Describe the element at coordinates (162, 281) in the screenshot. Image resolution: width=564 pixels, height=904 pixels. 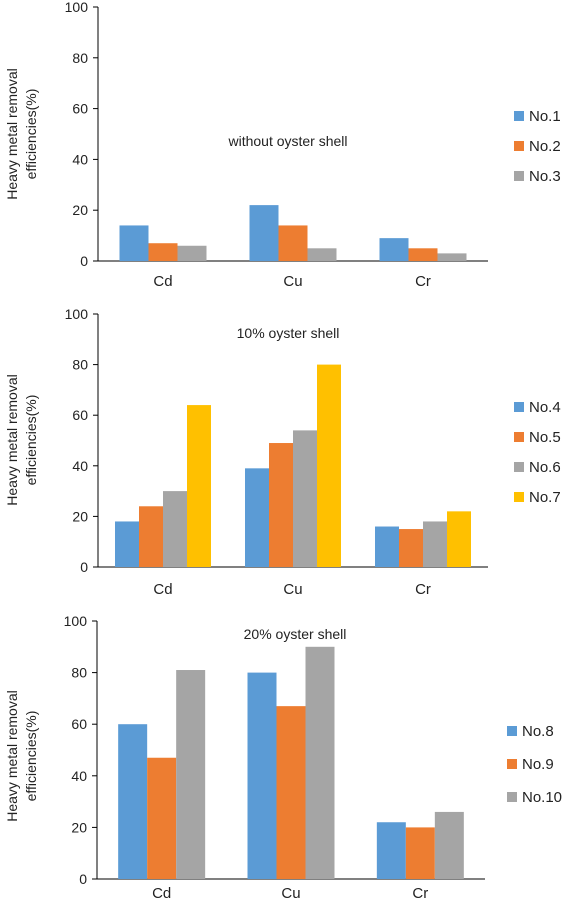
I see `panel-1-category-label: Cd` at that location.